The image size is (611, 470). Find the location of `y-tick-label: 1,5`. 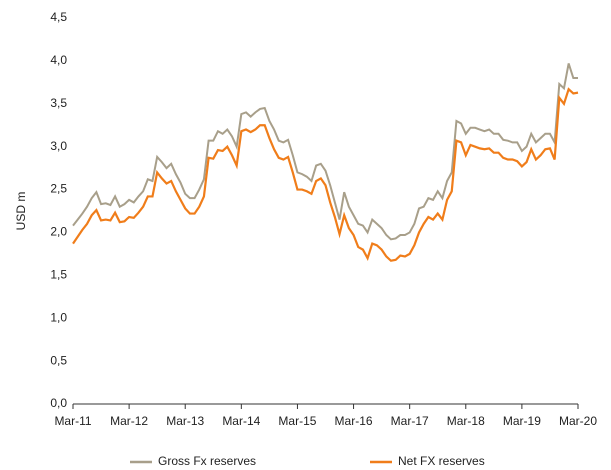

y-tick-label: 1,5 is located at coordinates (58, 275).